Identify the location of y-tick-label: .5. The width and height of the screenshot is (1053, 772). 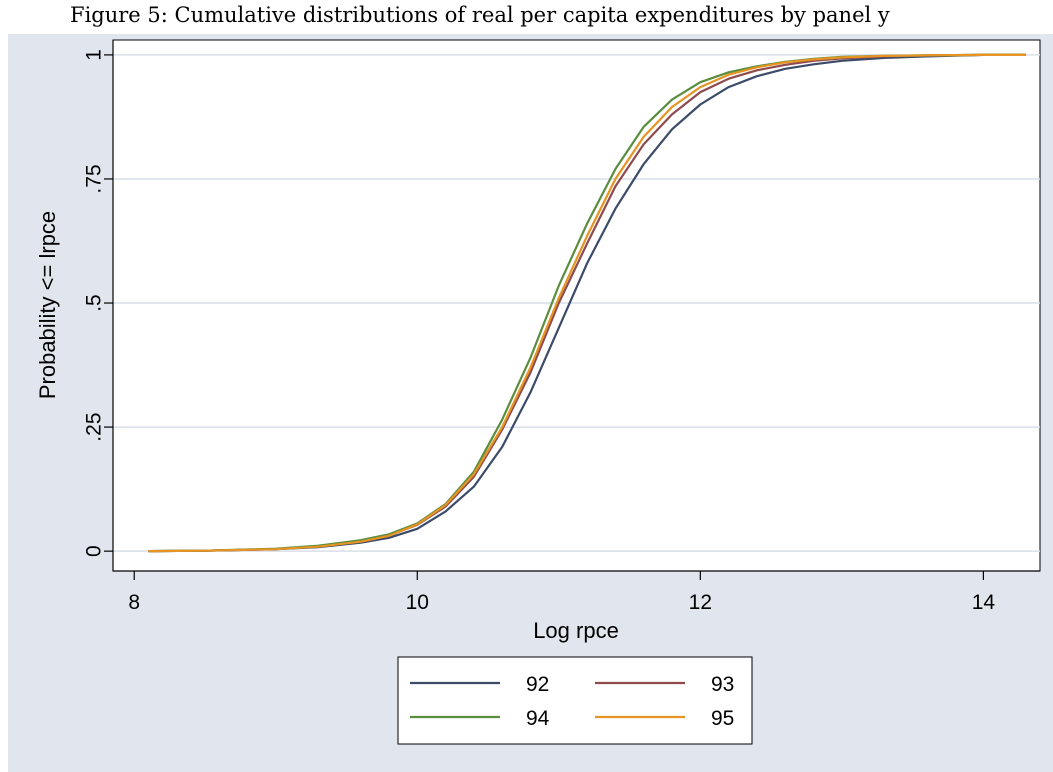
(94, 303).